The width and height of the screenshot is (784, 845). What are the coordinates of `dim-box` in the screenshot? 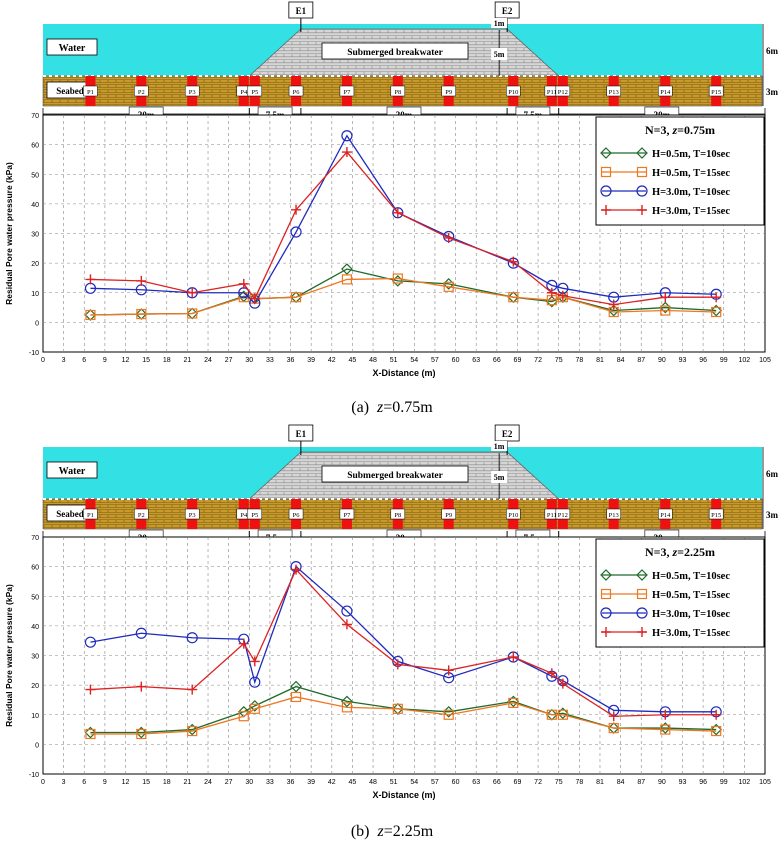 It's located at (499, 23).